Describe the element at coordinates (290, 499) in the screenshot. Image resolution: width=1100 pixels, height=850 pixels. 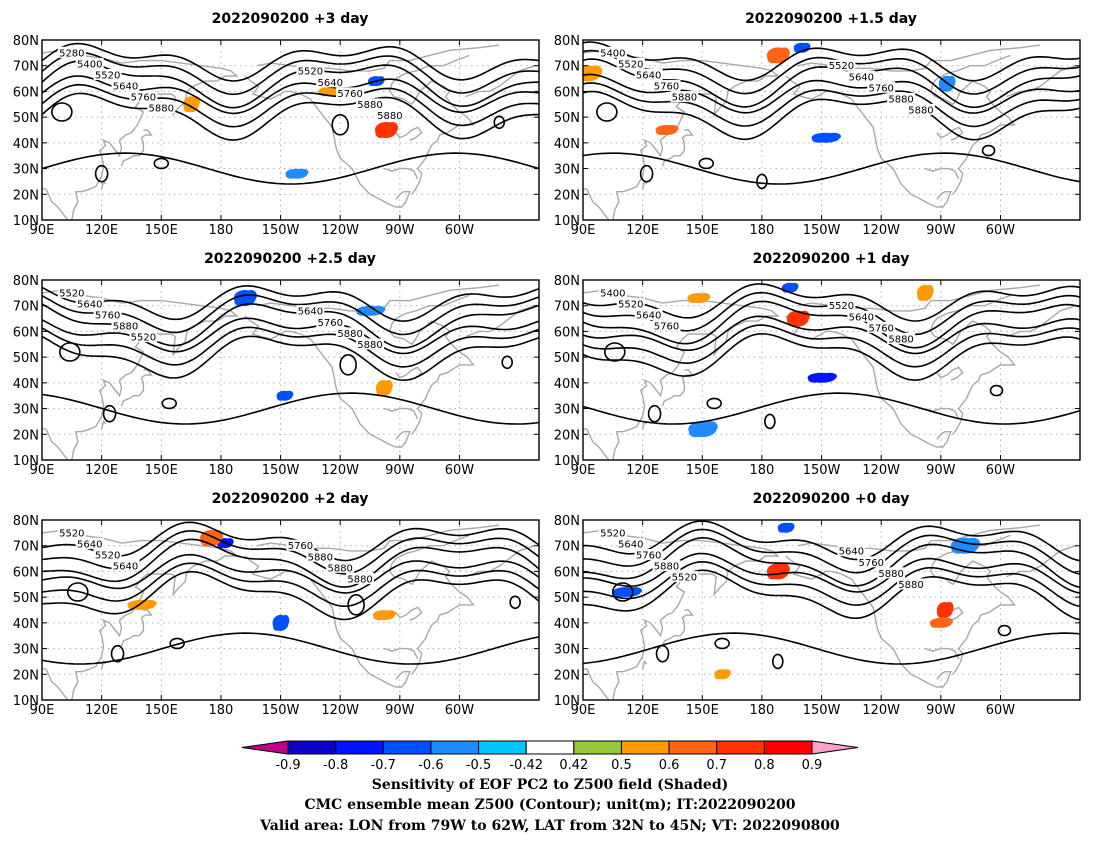
I see `panel-title: 2022090200 +2 day` at that location.